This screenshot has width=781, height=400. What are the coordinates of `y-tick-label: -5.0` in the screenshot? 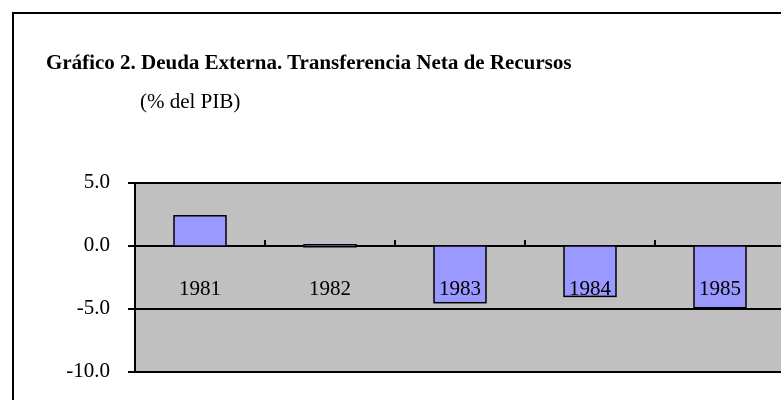 It's located at (93, 307).